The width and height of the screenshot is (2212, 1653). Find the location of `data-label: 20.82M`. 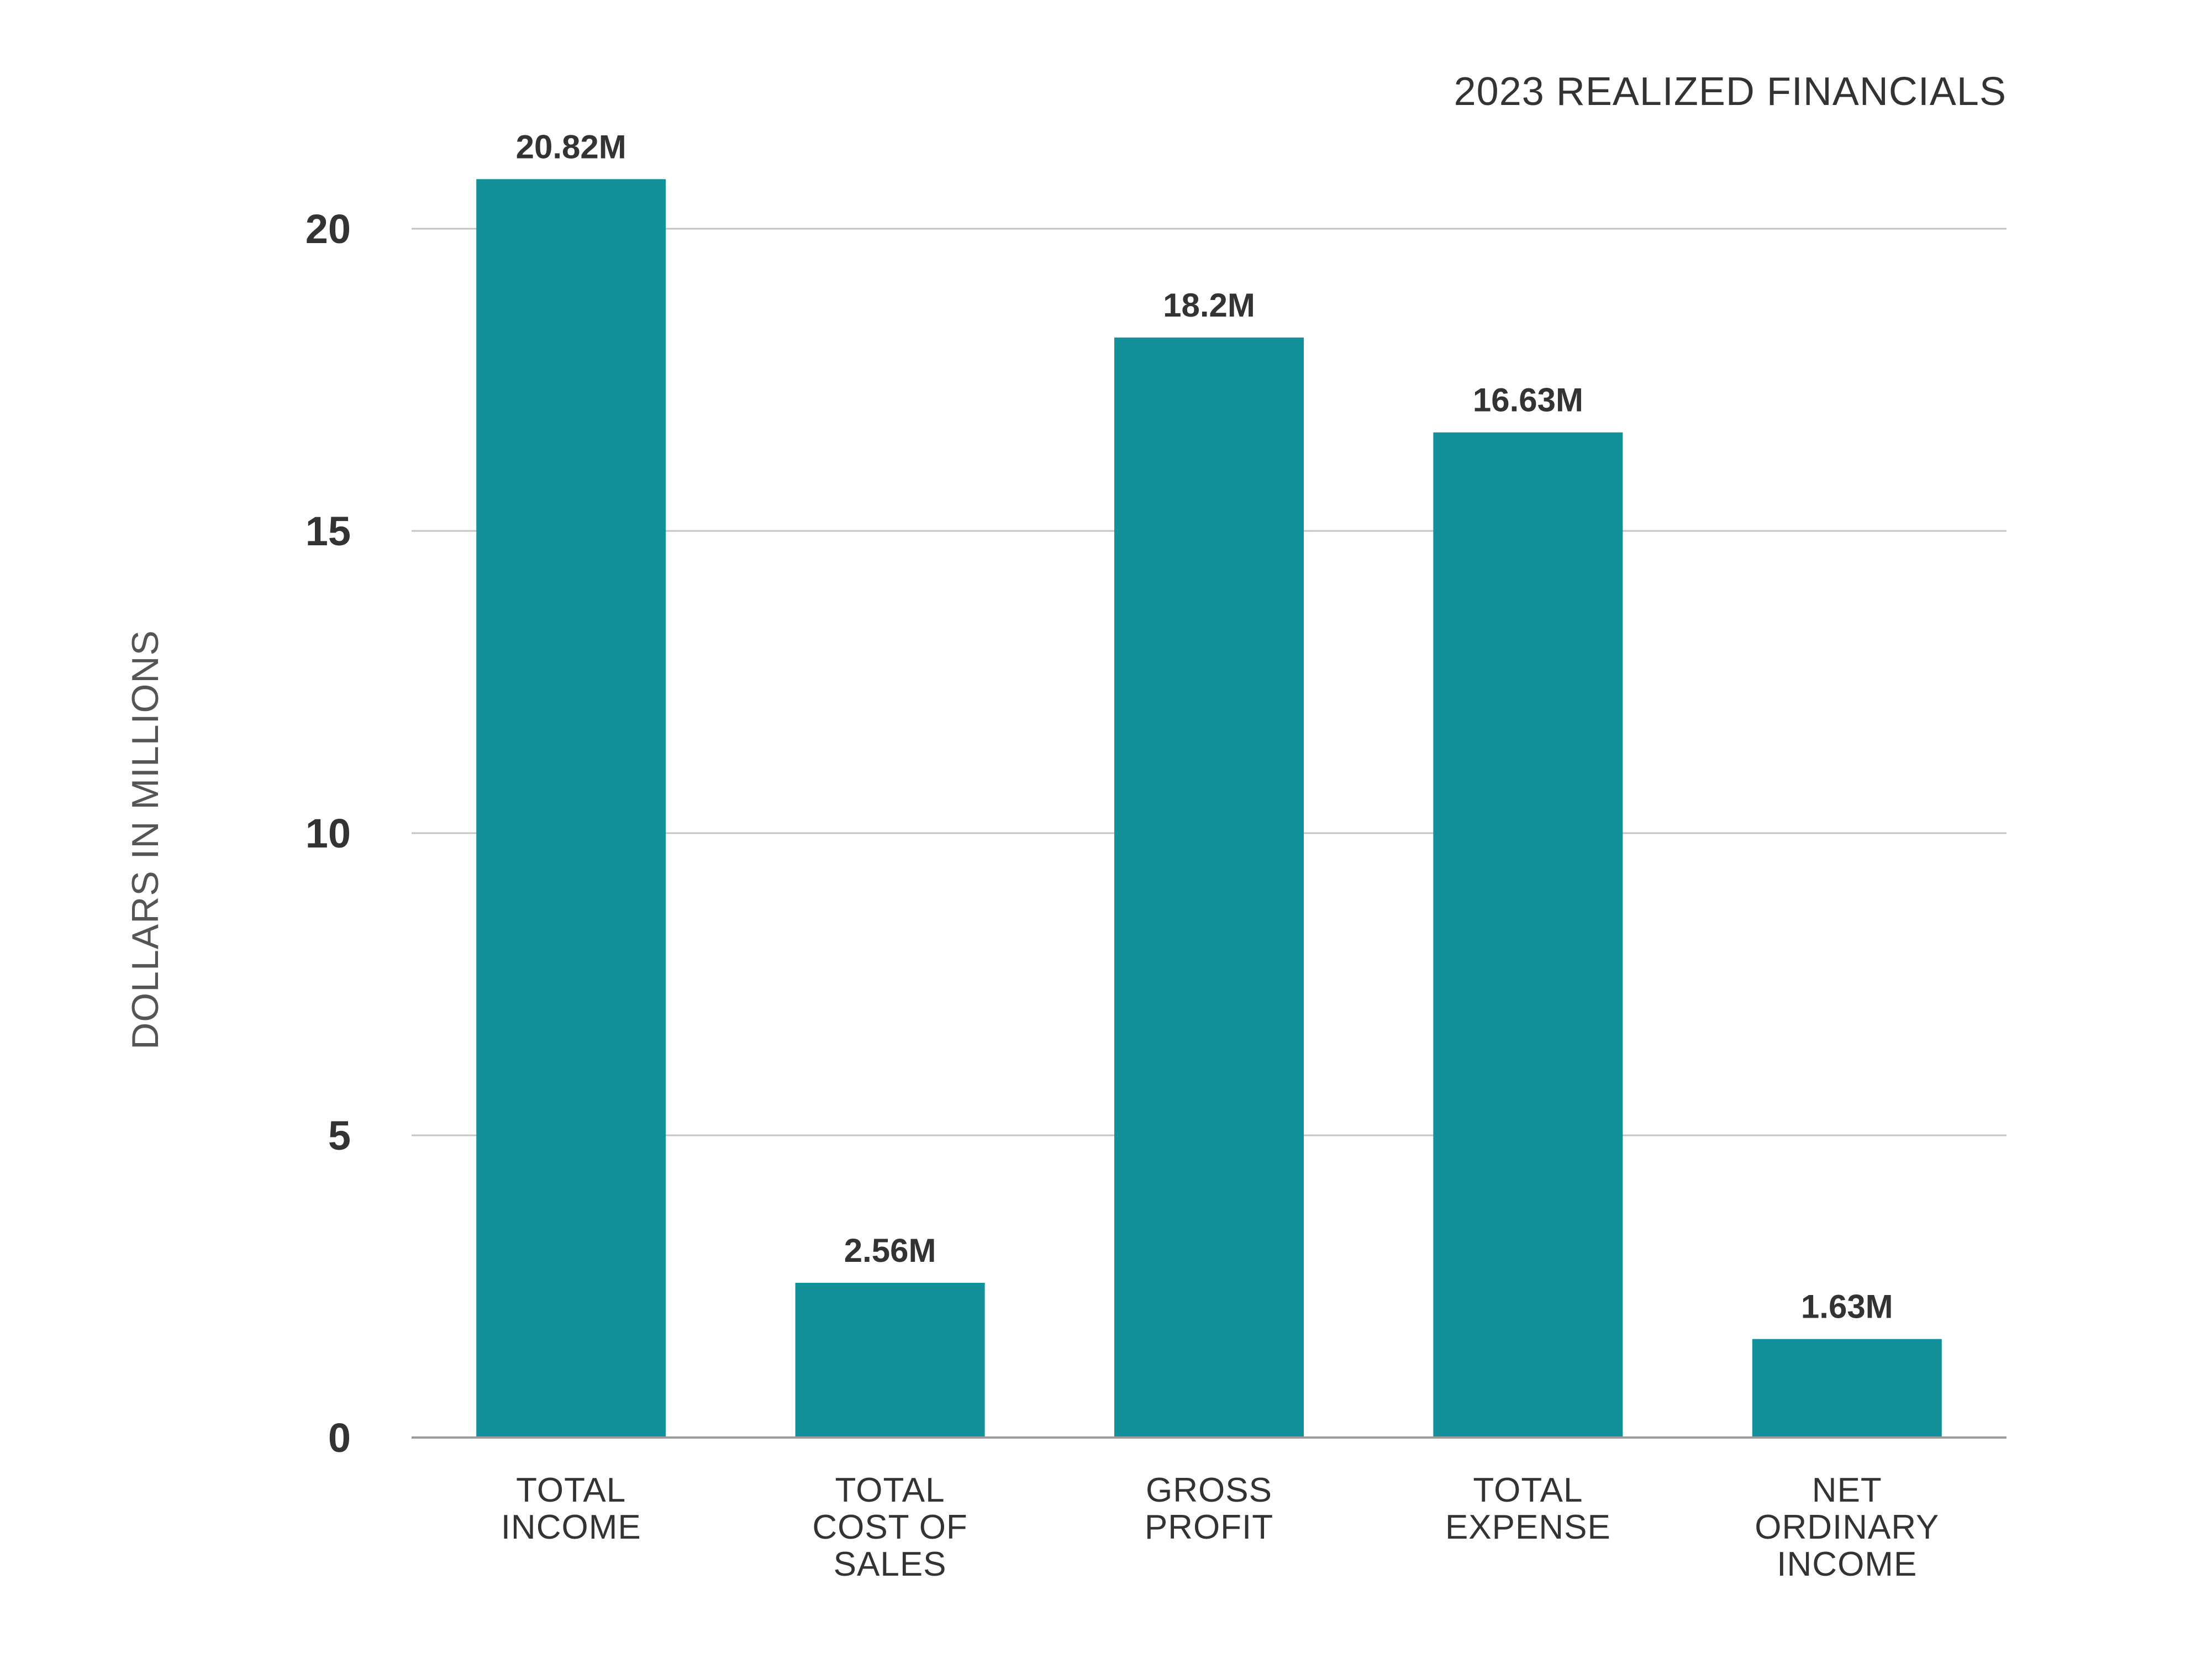

data-label: 20.82M is located at coordinates (571, 146).